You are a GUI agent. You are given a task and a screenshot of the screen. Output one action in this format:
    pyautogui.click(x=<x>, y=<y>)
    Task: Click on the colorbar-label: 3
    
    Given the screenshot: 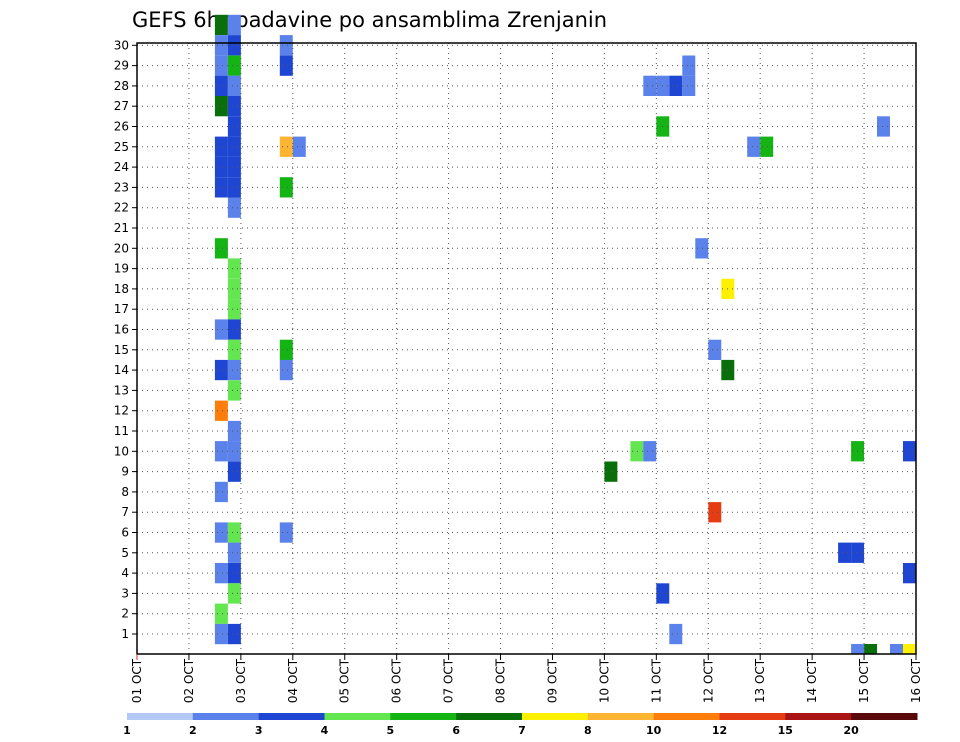 What is the action you would take?
    pyautogui.click(x=259, y=730)
    